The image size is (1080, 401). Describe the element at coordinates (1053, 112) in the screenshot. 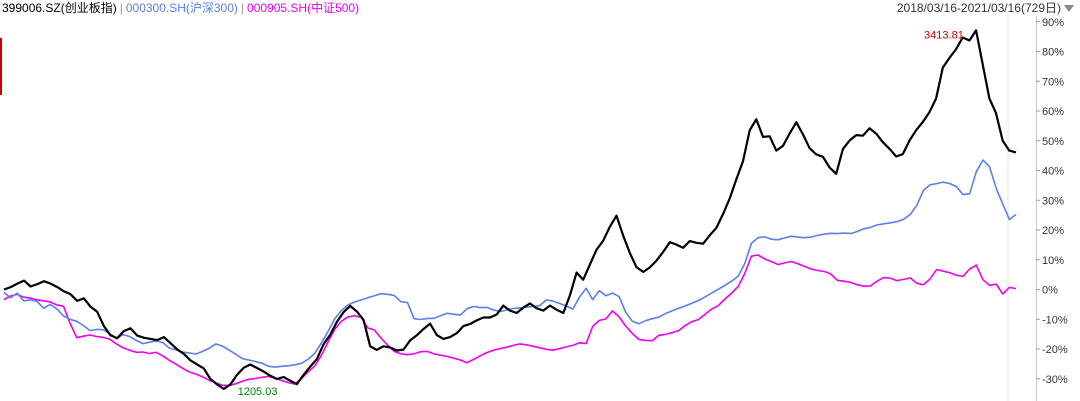

I see `y-tick-label: 60%` at that location.